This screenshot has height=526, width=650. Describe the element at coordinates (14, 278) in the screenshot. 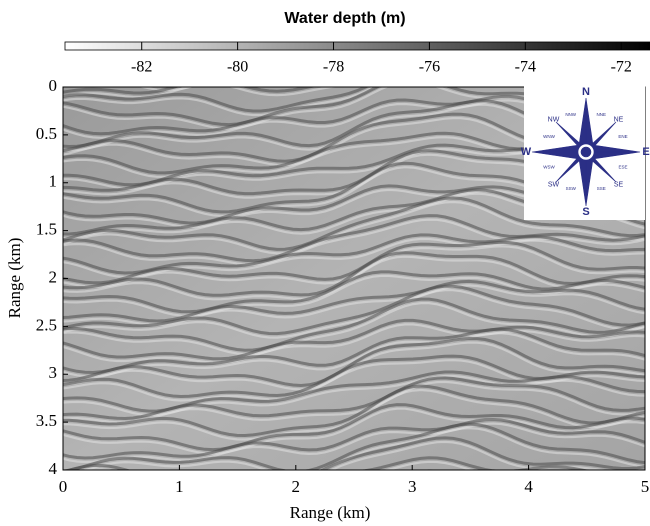

I see `y-axis-label: Range (km)` at that location.